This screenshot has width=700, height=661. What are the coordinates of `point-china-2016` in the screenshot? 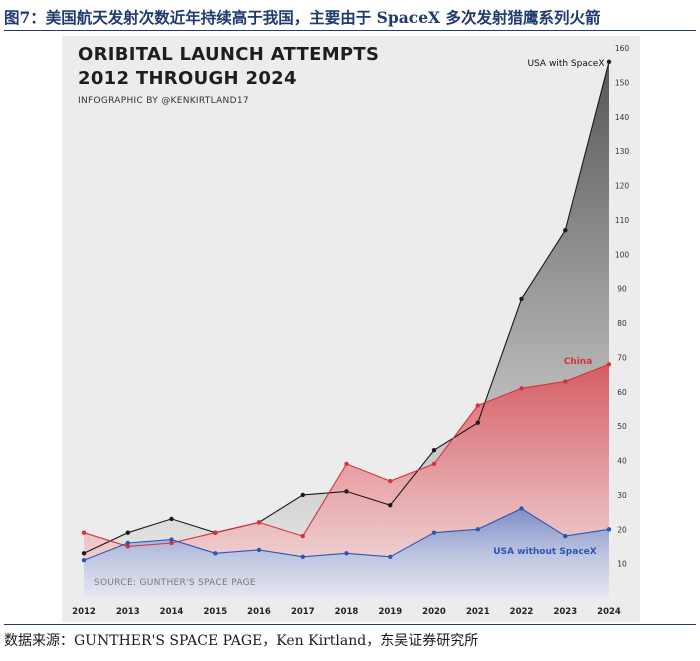 It's located at (259, 522).